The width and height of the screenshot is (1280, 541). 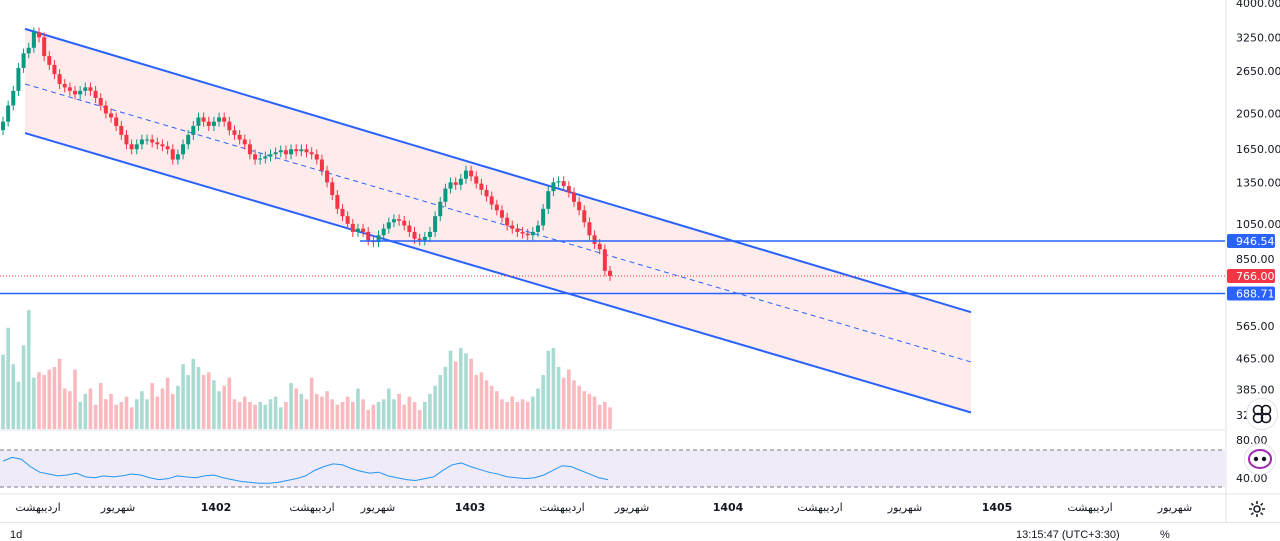 I want to click on eye-icon, so click(x=1260, y=459).